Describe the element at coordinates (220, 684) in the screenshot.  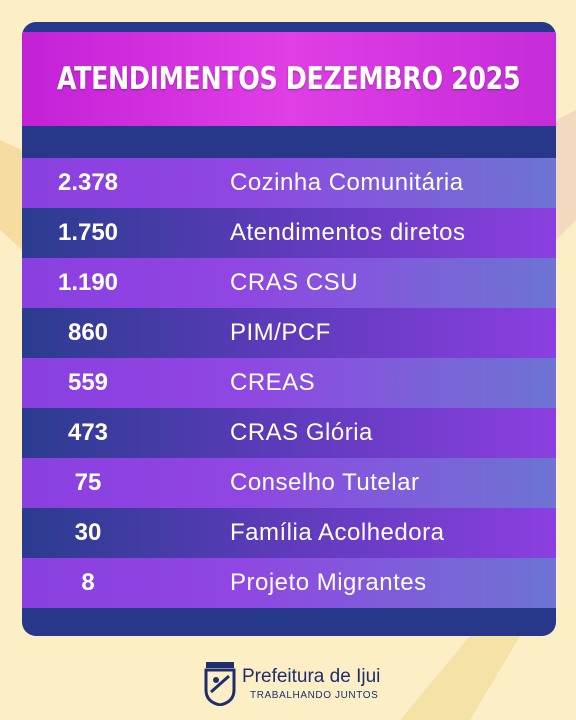
I see `logo` at that location.